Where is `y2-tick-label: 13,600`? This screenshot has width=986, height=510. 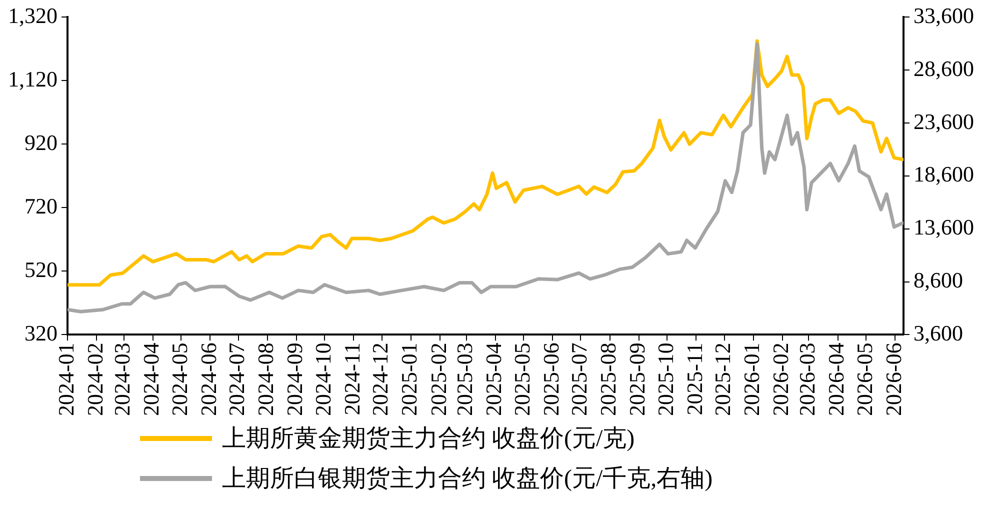
y2-tick-label: 13,600 is located at coordinates (944, 227).